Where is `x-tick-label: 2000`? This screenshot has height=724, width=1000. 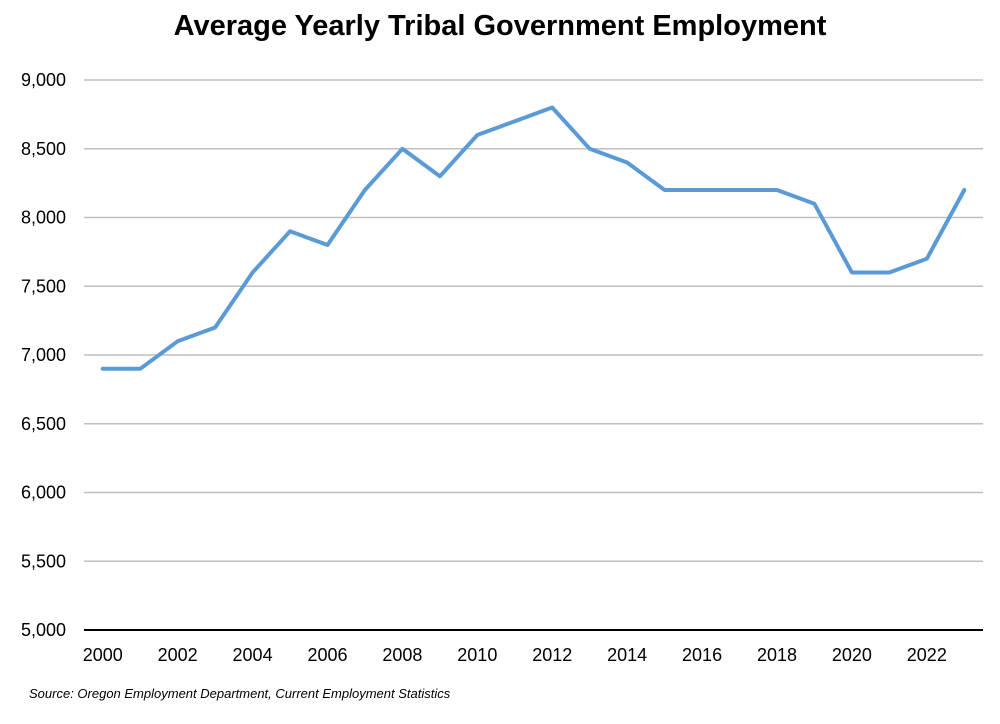
x-tick-label: 2000 is located at coordinates (103, 655).